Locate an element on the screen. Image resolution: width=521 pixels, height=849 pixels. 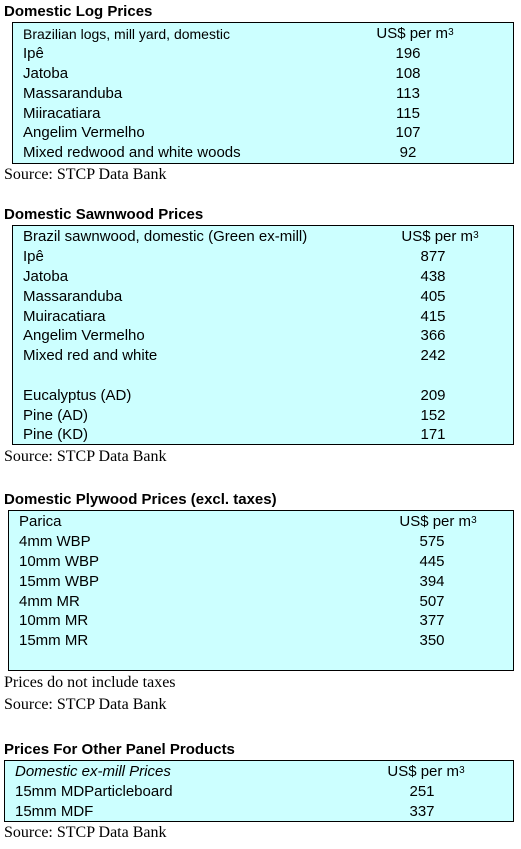
price-value: 394 is located at coordinates (432, 581).